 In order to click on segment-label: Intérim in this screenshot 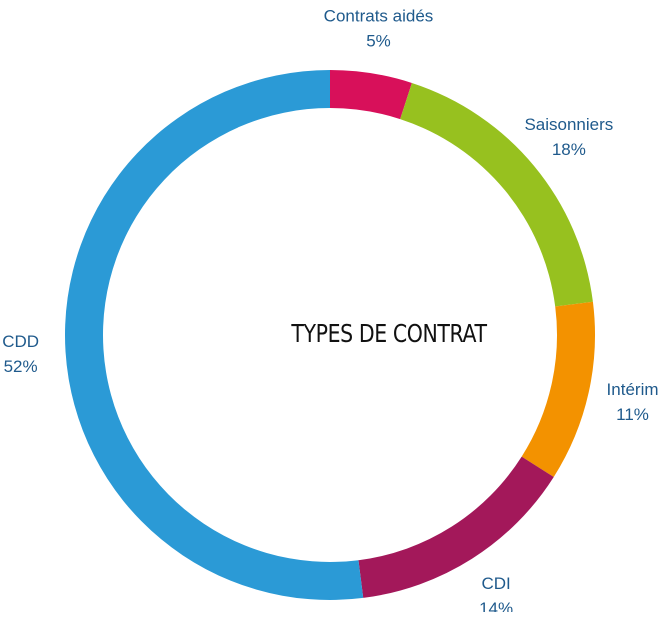, I will do `click(633, 389)`.